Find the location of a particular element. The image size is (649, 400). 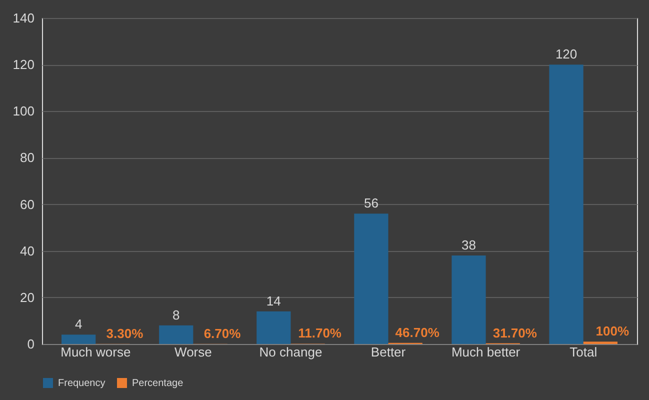

x-tick-label: Much better is located at coordinates (486, 352).